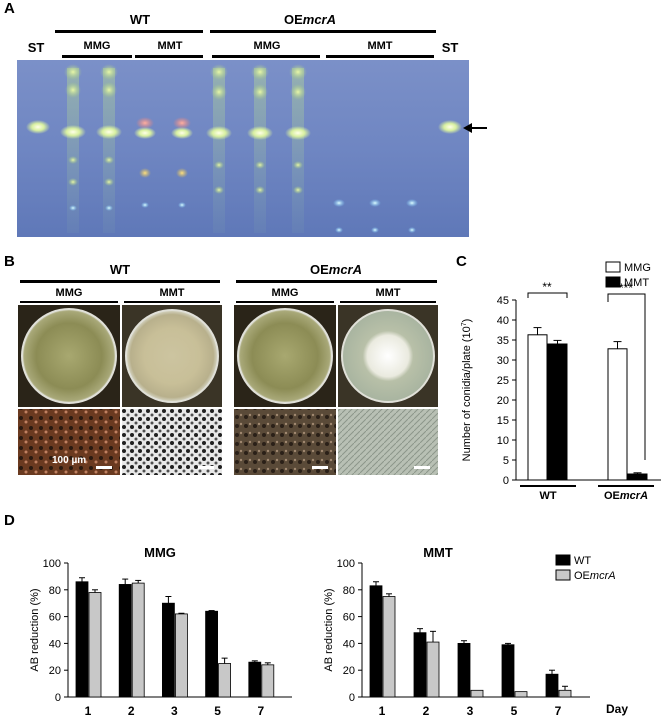  Describe the element at coordinates (617, 414) in the screenshot. I see `conidia-bar` at that location.